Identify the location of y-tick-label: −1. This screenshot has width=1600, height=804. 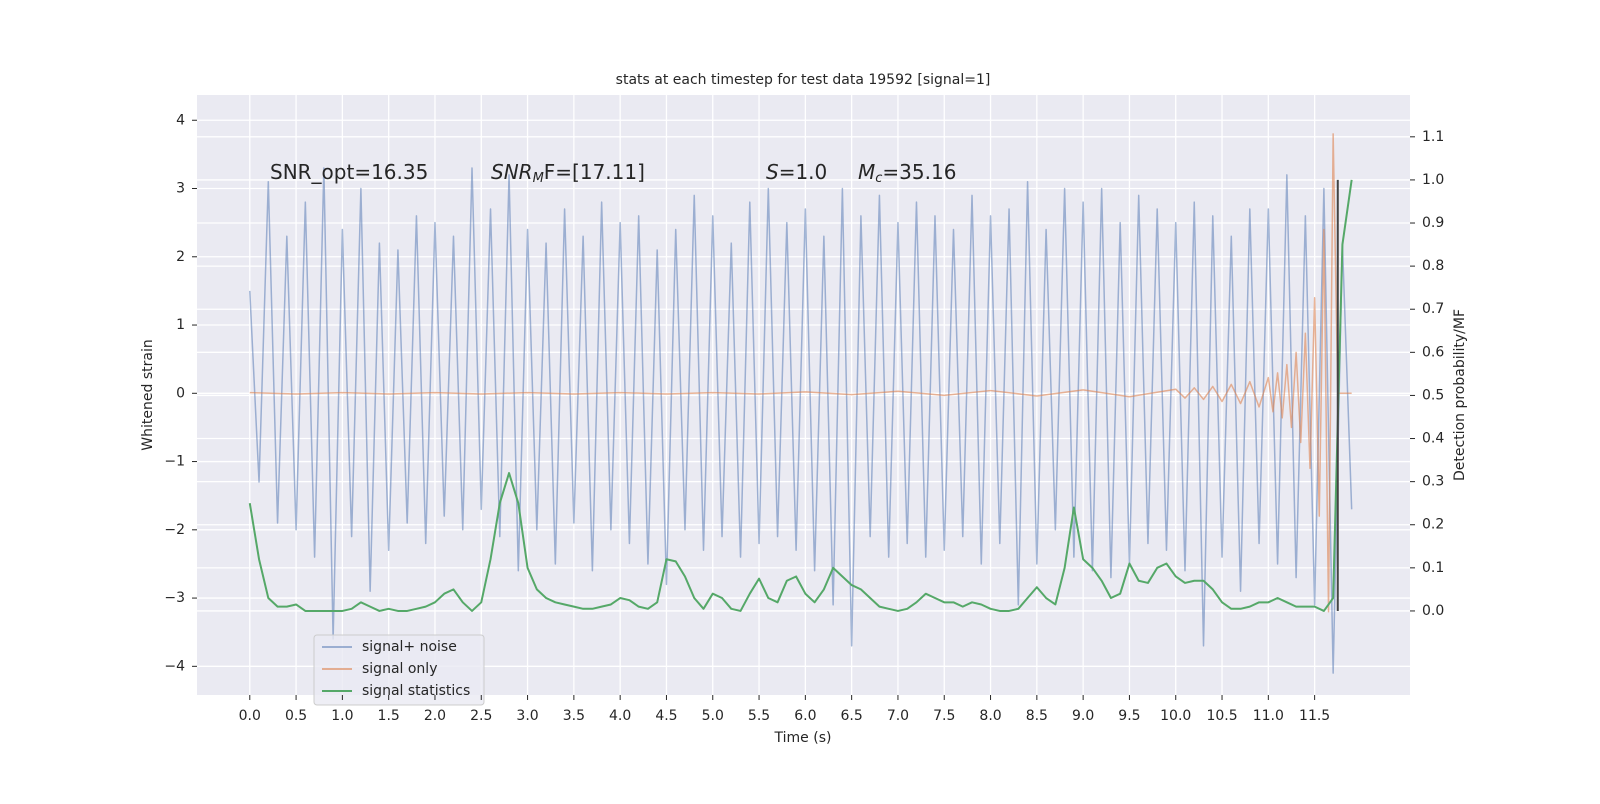
(174, 462).